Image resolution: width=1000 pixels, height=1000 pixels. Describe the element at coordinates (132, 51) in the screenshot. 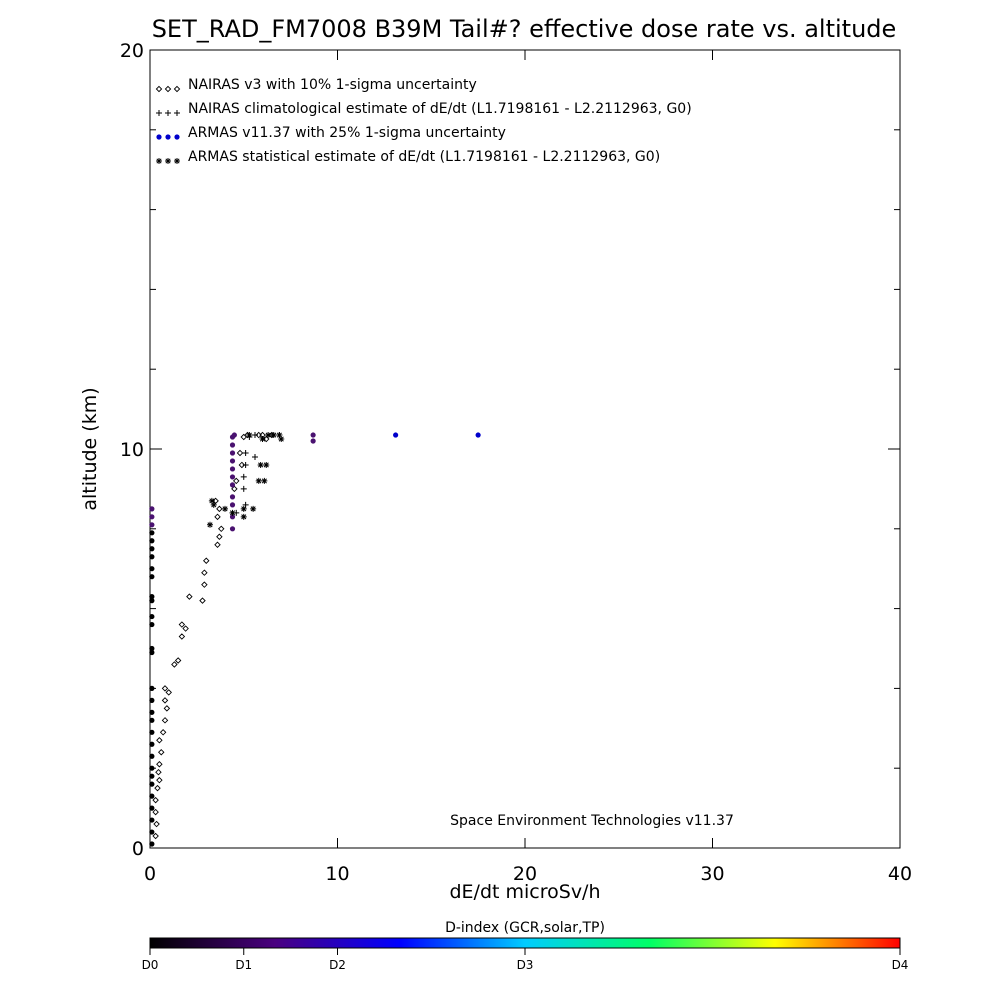

I see `y-tick-label-2: 20` at that location.